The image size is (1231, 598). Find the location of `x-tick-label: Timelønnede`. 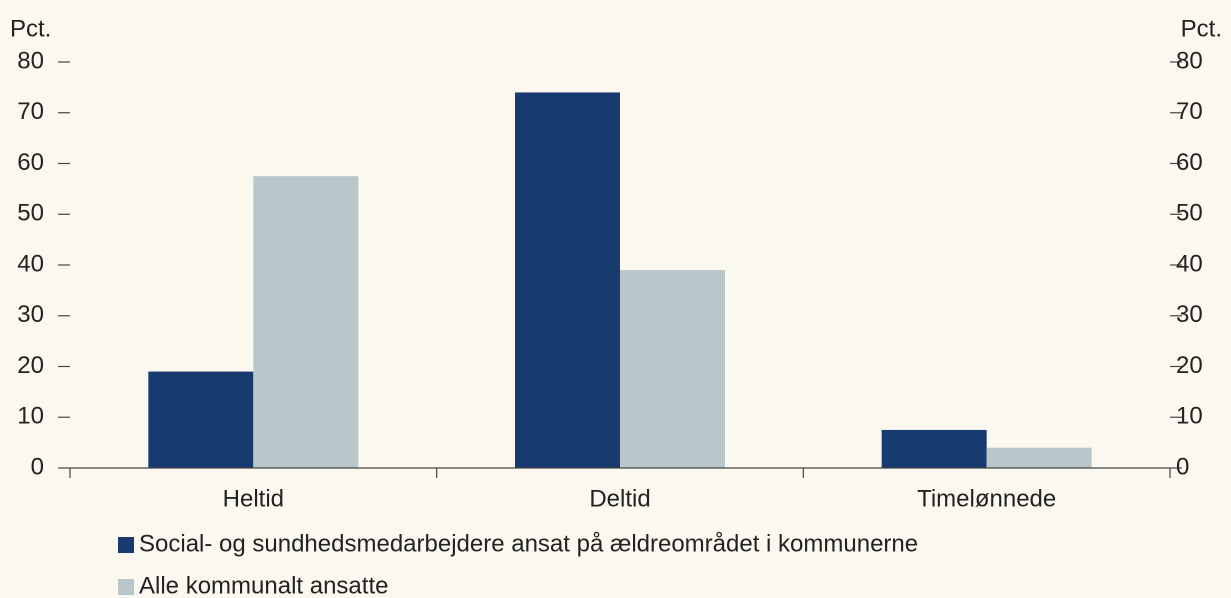

x-tick-label: Timelønnede is located at coordinates (986, 498).